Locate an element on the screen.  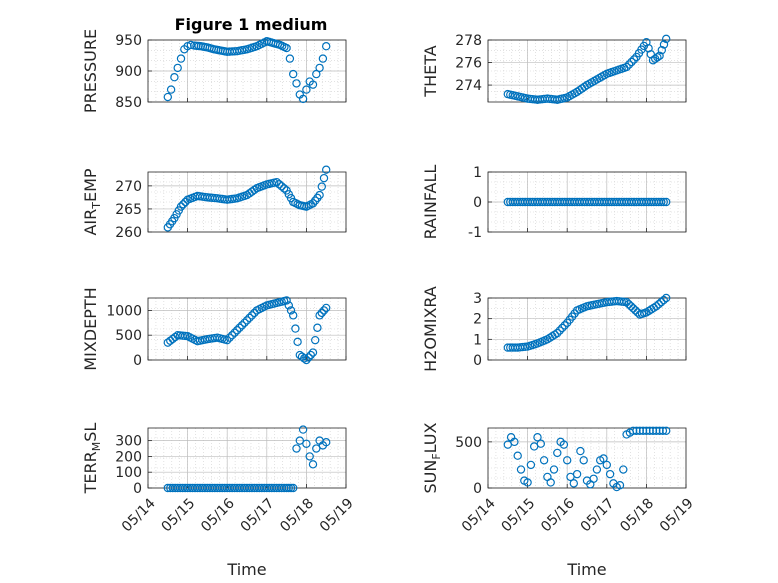
y-tick-label: 276 is located at coordinates (468, 64).